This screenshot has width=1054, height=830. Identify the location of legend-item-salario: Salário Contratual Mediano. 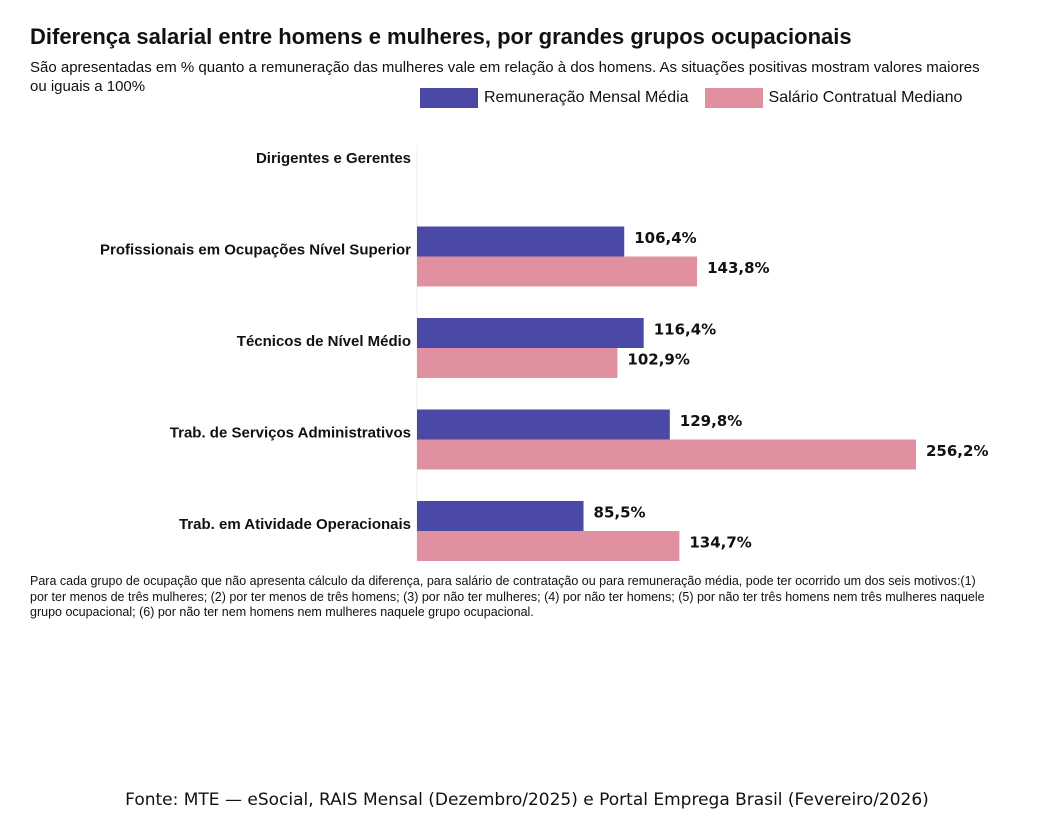
(833, 98).